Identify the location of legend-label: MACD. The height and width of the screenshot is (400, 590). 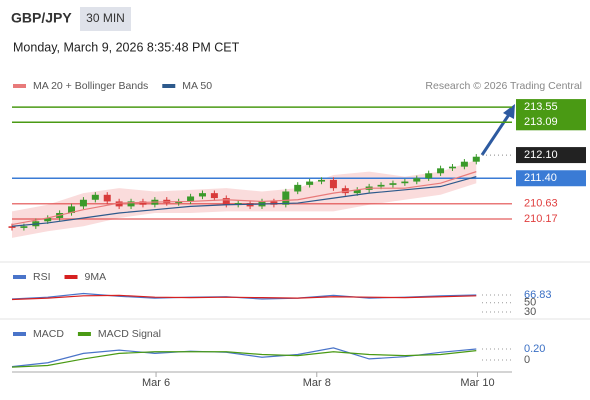
(48, 334).